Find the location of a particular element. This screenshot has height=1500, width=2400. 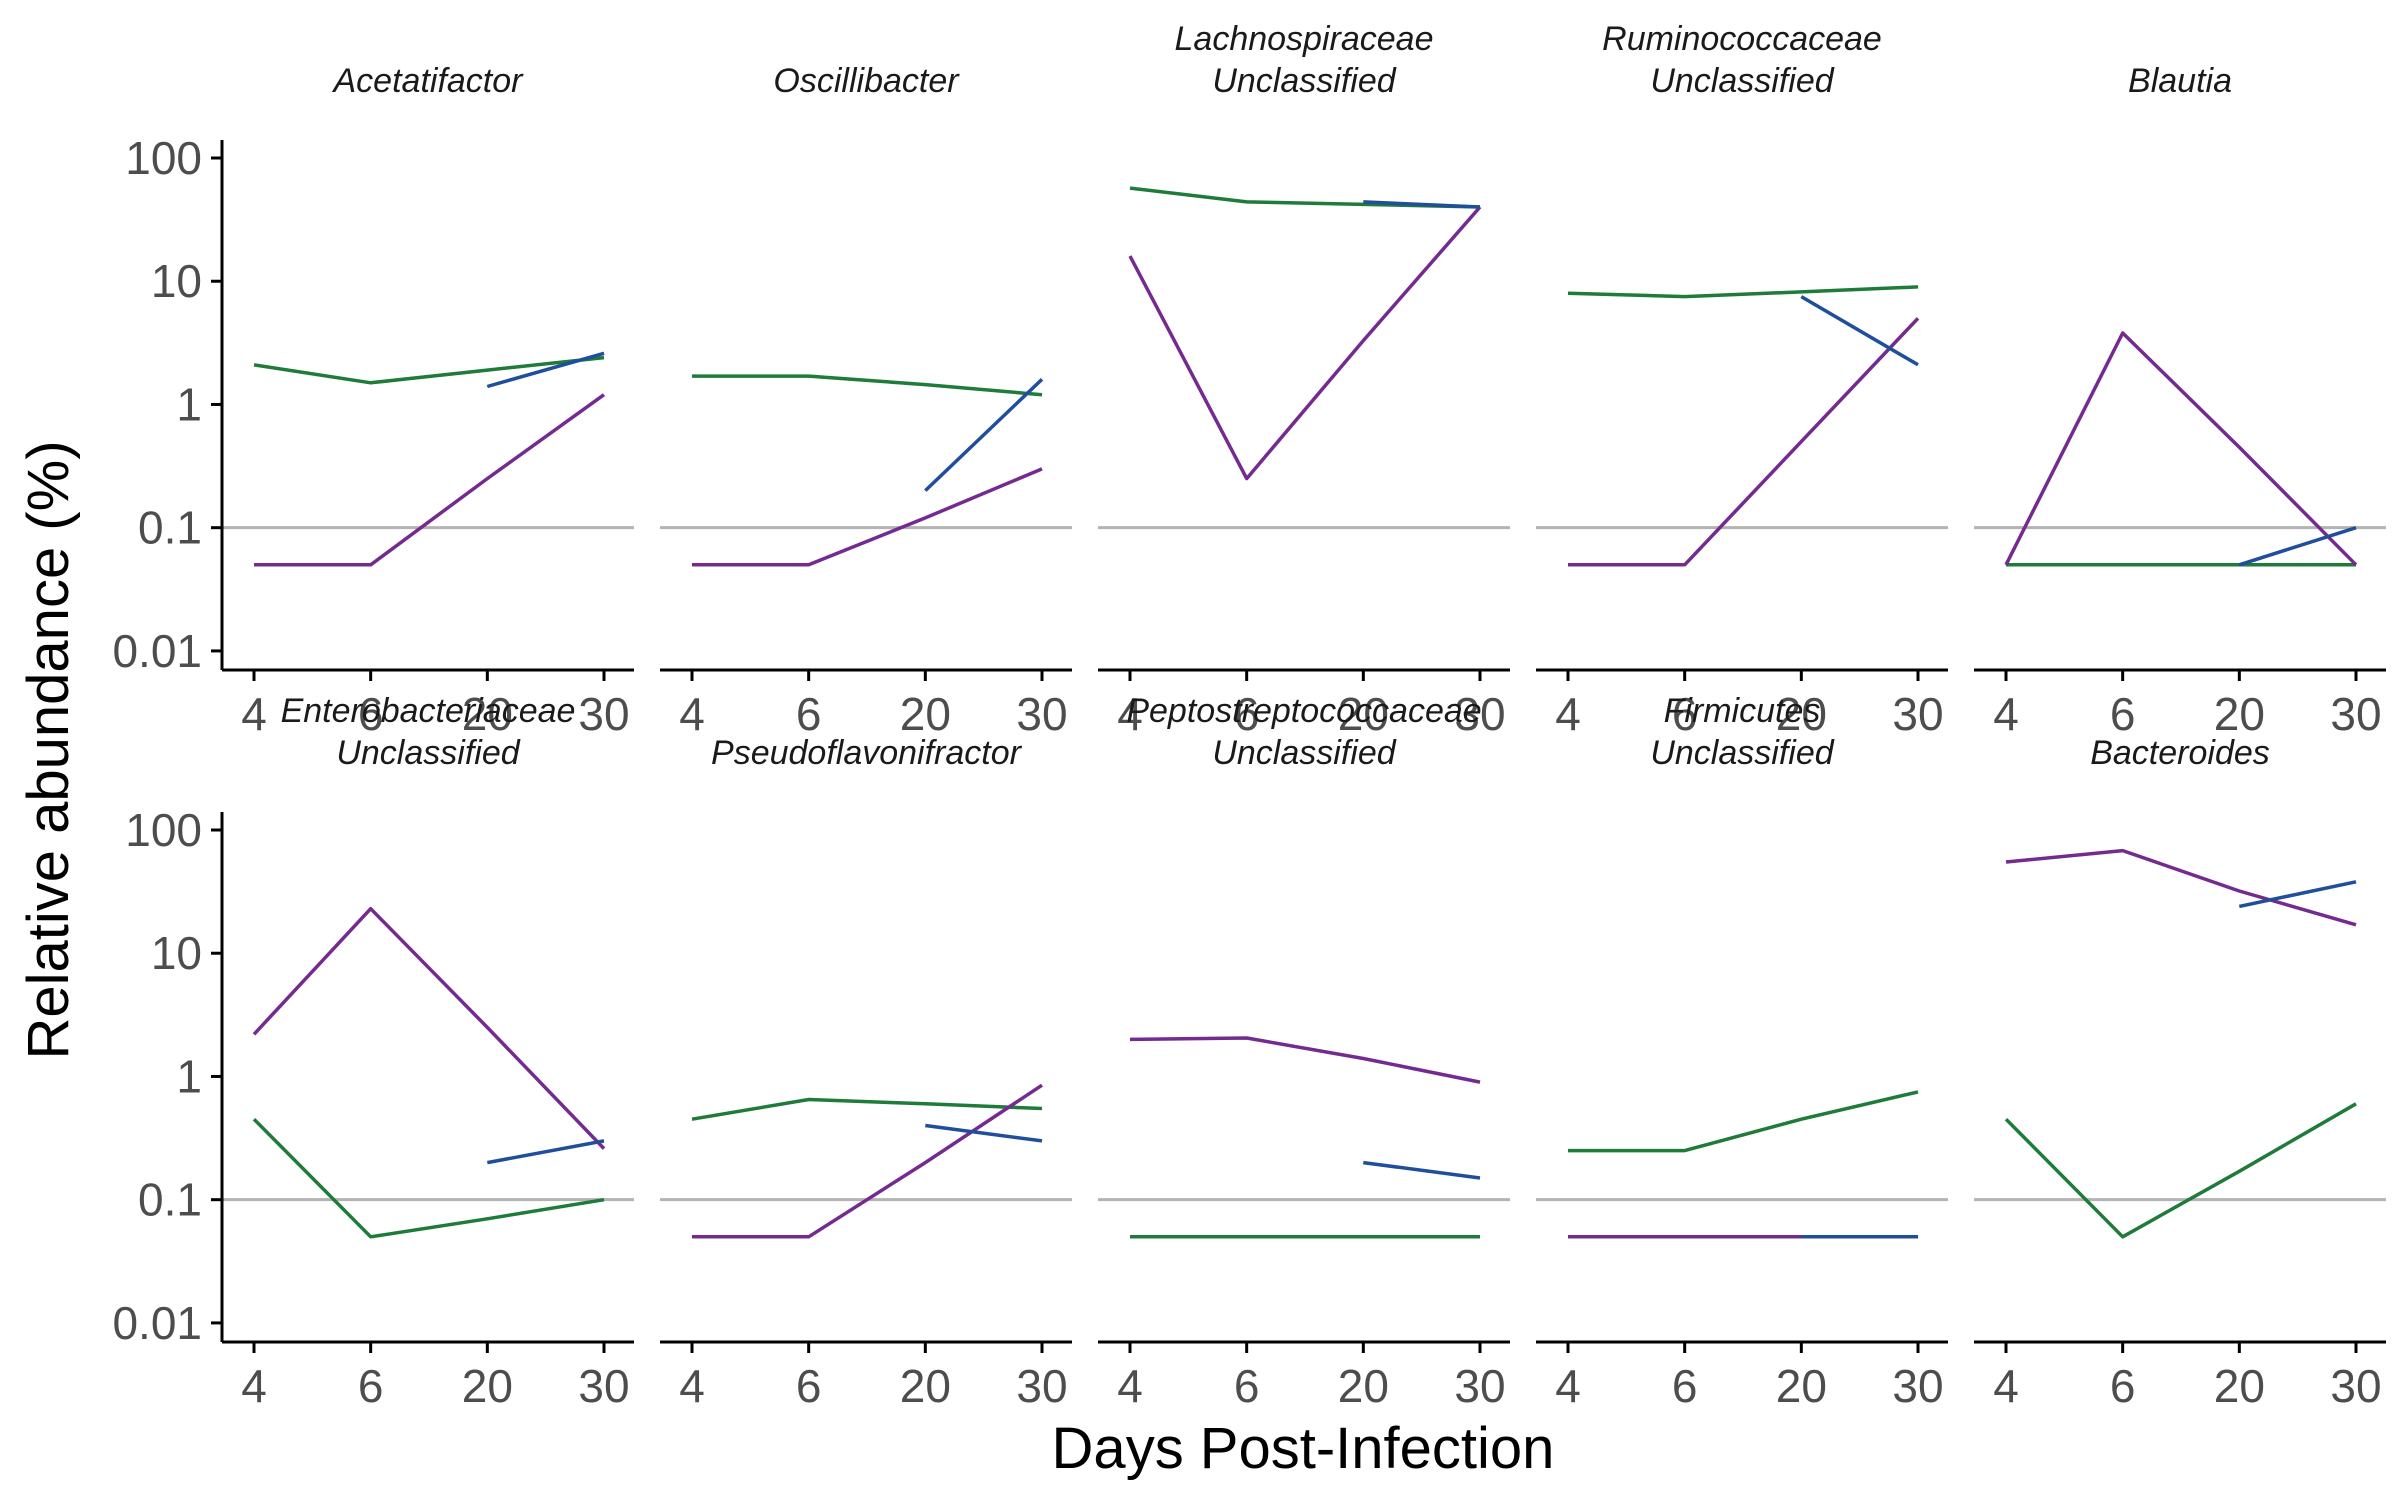

facet-title-line: Lachnospiraceae is located at coordinates (1304, 39).